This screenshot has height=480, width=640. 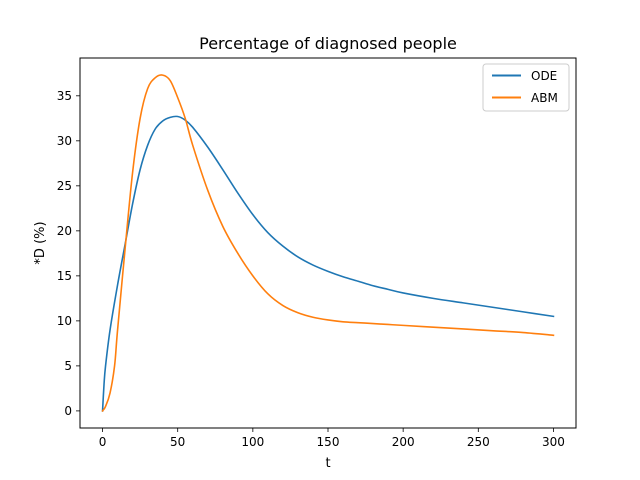 I want to click on x-tick-label: 300, so click(x=553, y=442).